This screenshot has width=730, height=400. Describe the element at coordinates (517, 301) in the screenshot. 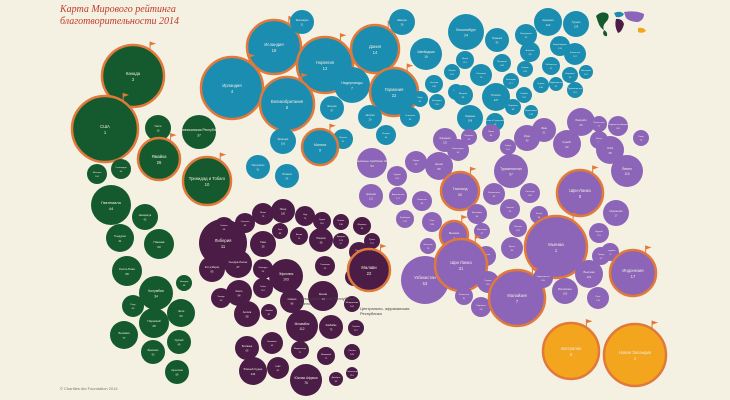

I see `rank-label: 7` at that location.